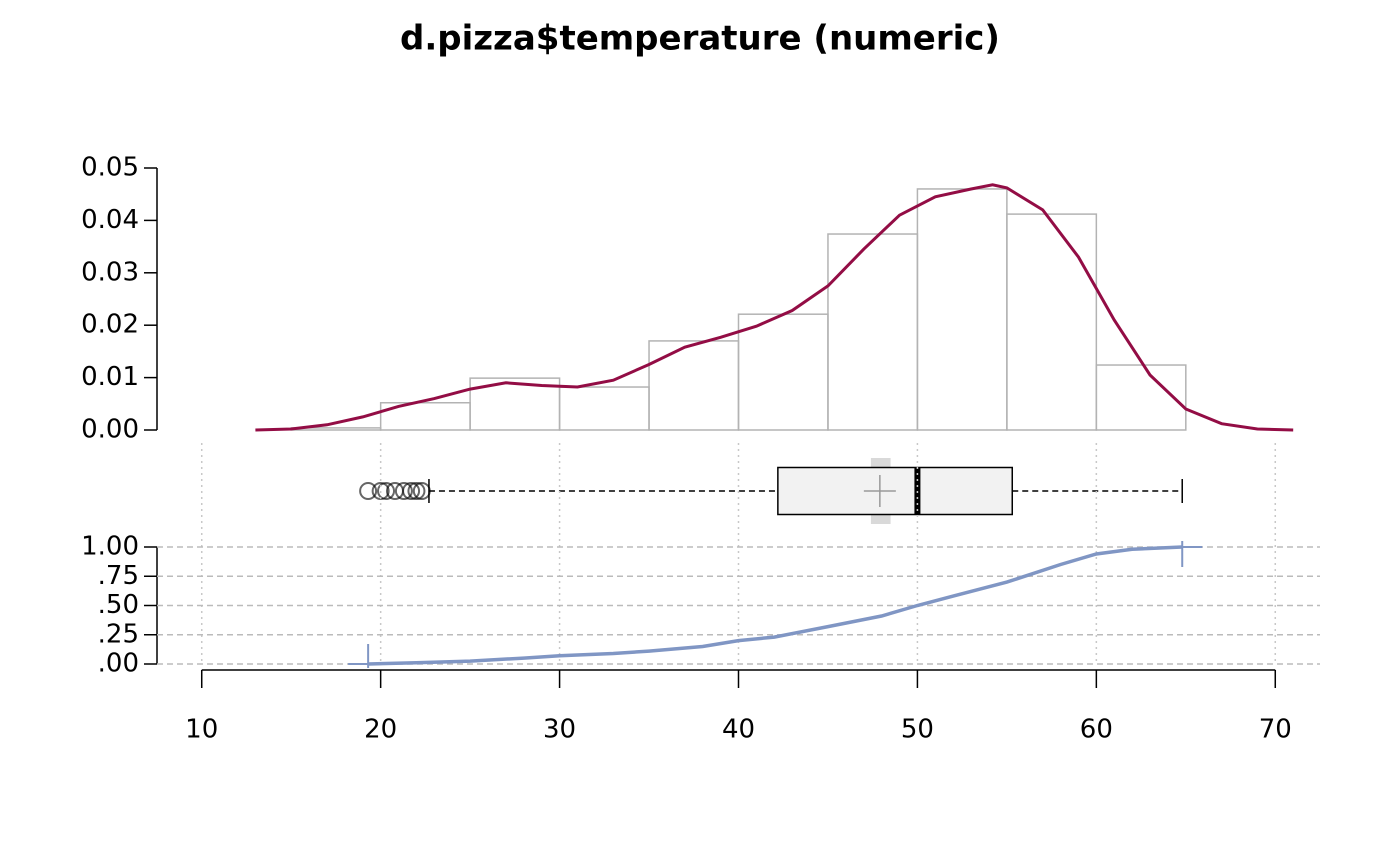 The image size is (1400, 866). I want to click on y-tick-label: 0.01, so click(110, 377).